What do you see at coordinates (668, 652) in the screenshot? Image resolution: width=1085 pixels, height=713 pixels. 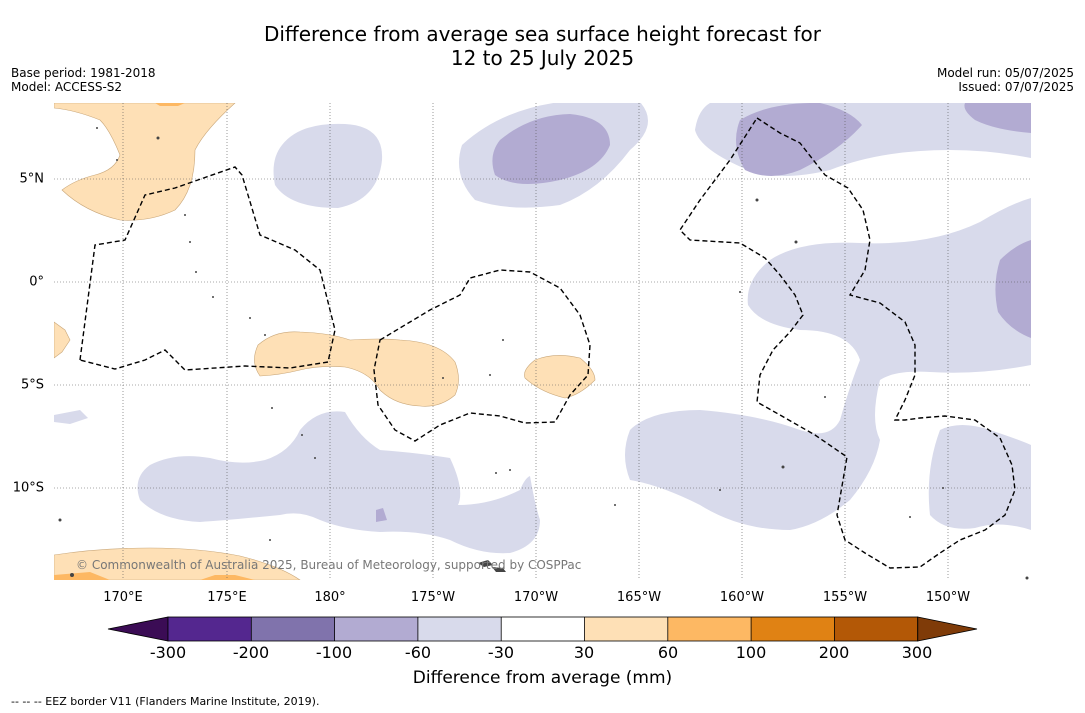 I see `colorbar-tick: 60` at bounding box center [668, 652].